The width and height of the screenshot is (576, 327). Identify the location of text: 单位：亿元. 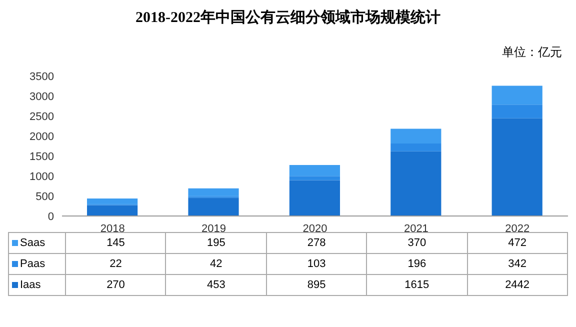
(532, 52).